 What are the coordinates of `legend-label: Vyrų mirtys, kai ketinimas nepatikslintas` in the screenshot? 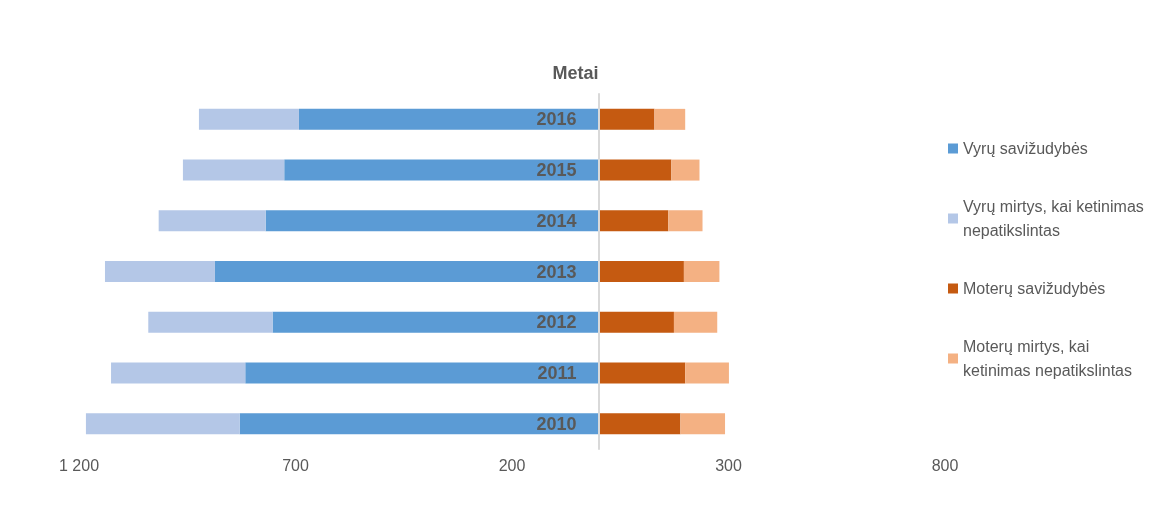 It's located at (1056, 218).